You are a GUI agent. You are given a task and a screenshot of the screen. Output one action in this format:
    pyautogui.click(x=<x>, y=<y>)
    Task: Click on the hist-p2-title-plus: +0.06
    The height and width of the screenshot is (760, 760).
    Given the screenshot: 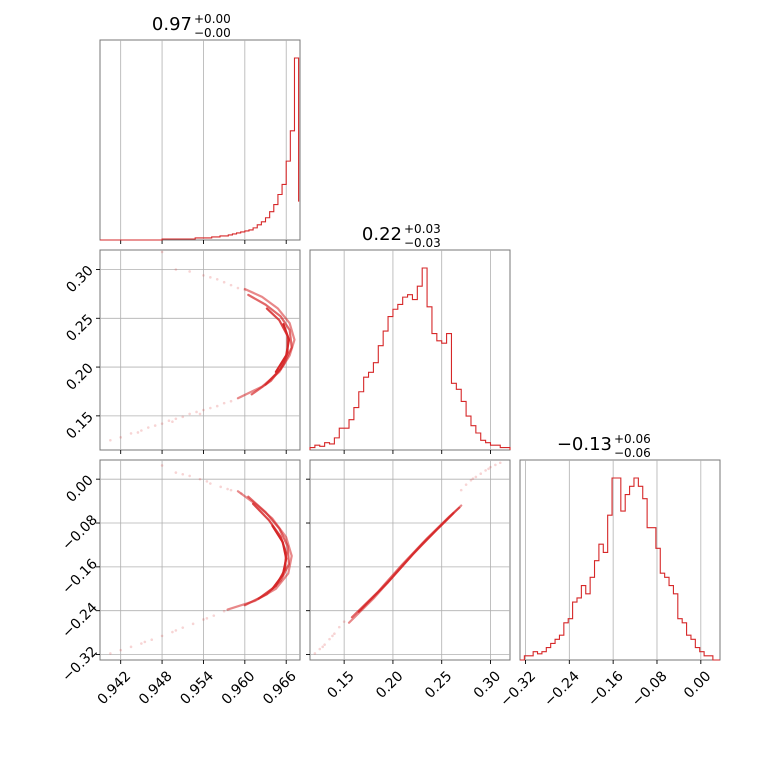 What is the action you would take?
    pyautogui.click(x=632, y=439)
    